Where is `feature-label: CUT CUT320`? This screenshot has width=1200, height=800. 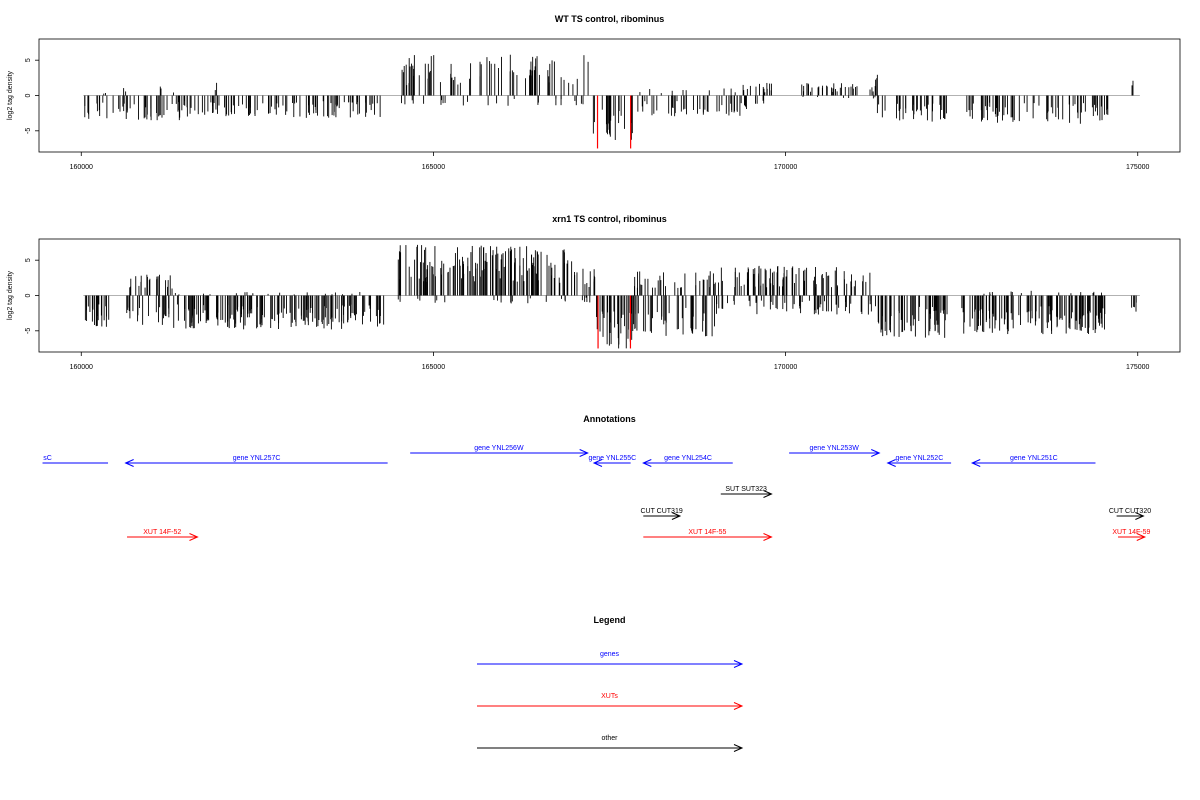 feature-label: CUT CUT320 is located at coordinates (1130, 511).